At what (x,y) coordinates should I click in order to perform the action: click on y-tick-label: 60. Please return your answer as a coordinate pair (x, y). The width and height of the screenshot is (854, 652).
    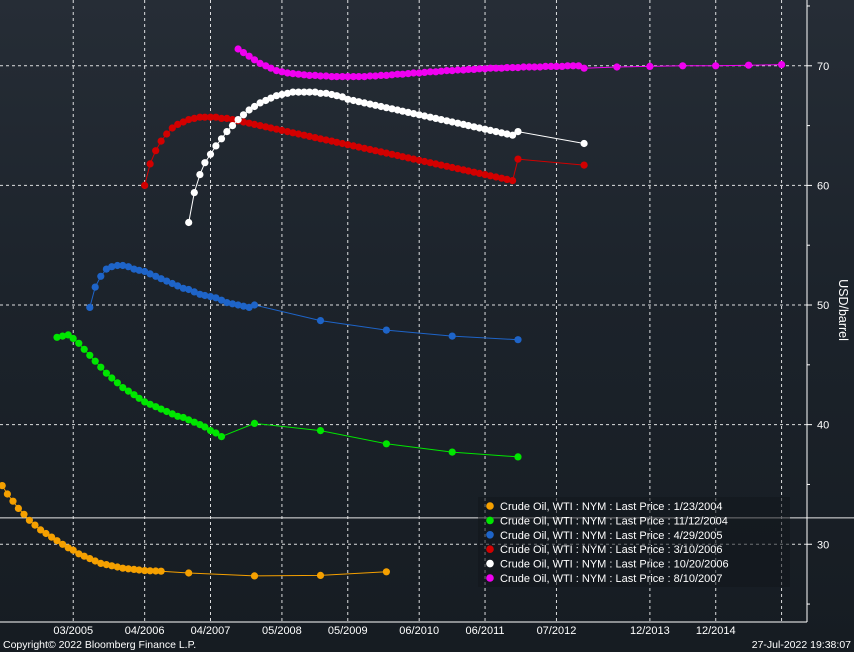
    Looking at the image, I should click on (823, 186).